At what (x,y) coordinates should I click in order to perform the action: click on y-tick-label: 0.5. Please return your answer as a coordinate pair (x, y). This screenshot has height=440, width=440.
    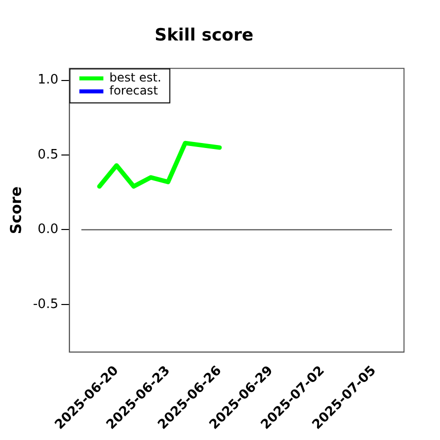
    Looking at the image, I should click on (48, 154).